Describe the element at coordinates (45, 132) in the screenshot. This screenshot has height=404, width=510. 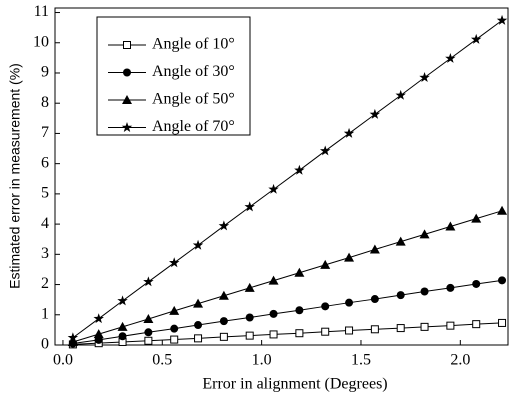
I see `y-tick-label: 7` at that location.